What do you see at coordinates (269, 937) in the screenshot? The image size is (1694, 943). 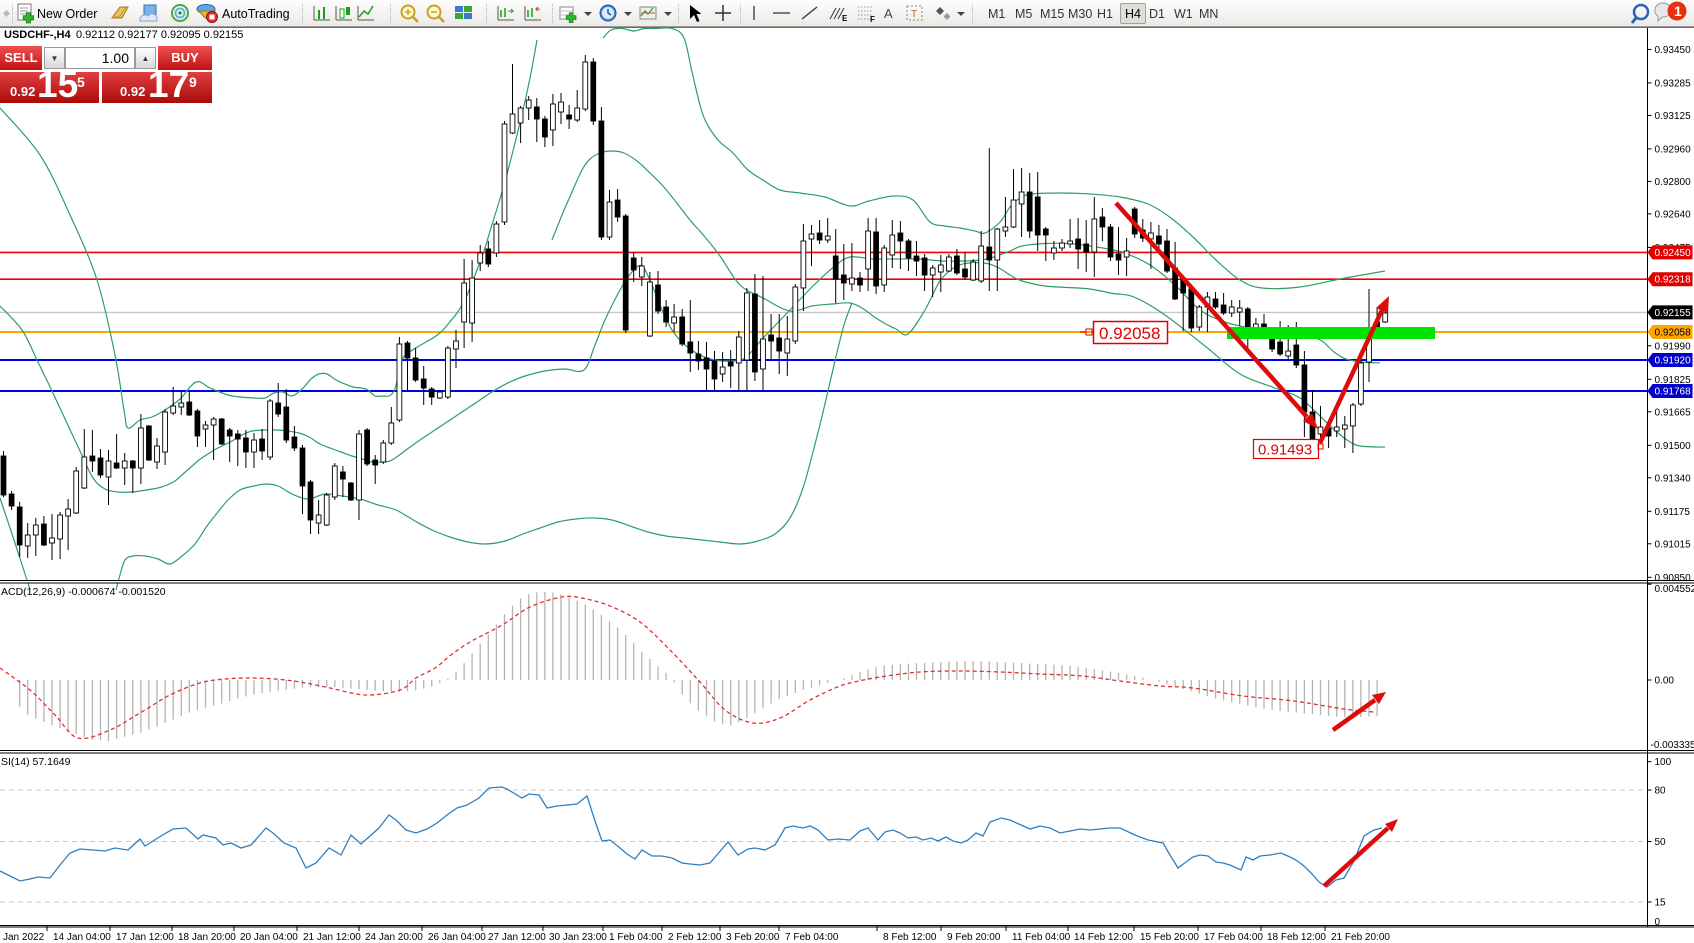 I see `svg-text: 20 Jan 04:00` at bounding box center [269, 937].